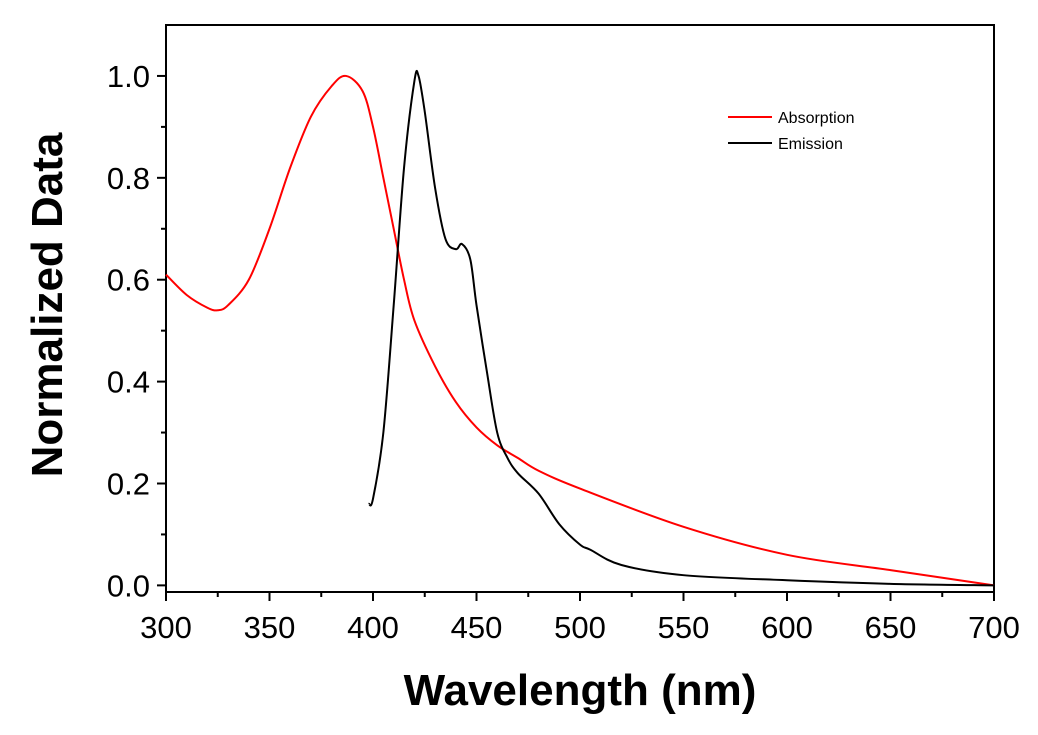 This screenshot has height=735, width=1038. Describe the element at coordinates (128, 280) in the screenshot. I see `y-tick-label: 0.6` at that location.